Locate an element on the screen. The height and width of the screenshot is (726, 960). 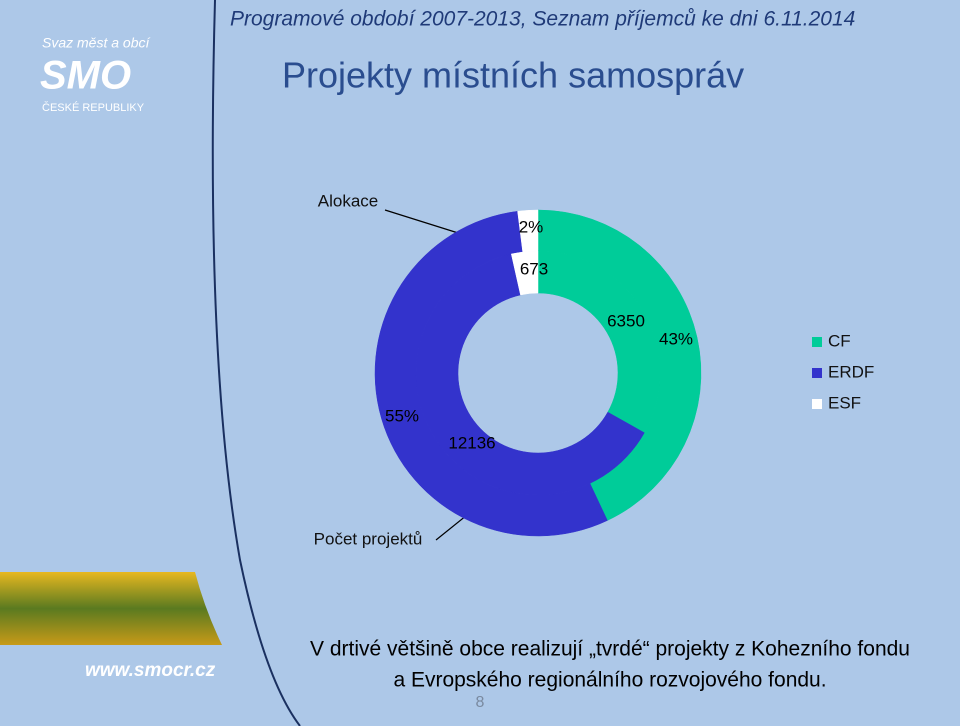
divider is located at coordinates (256, 363).